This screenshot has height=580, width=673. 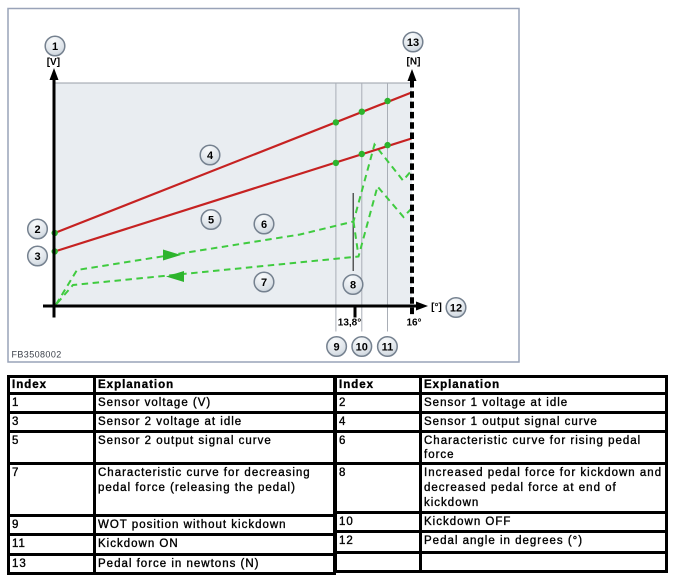 What do you see at coordinates (37, 230) in the screenshot?
I see `svg-text: 2` at bounding box center [37, 230].